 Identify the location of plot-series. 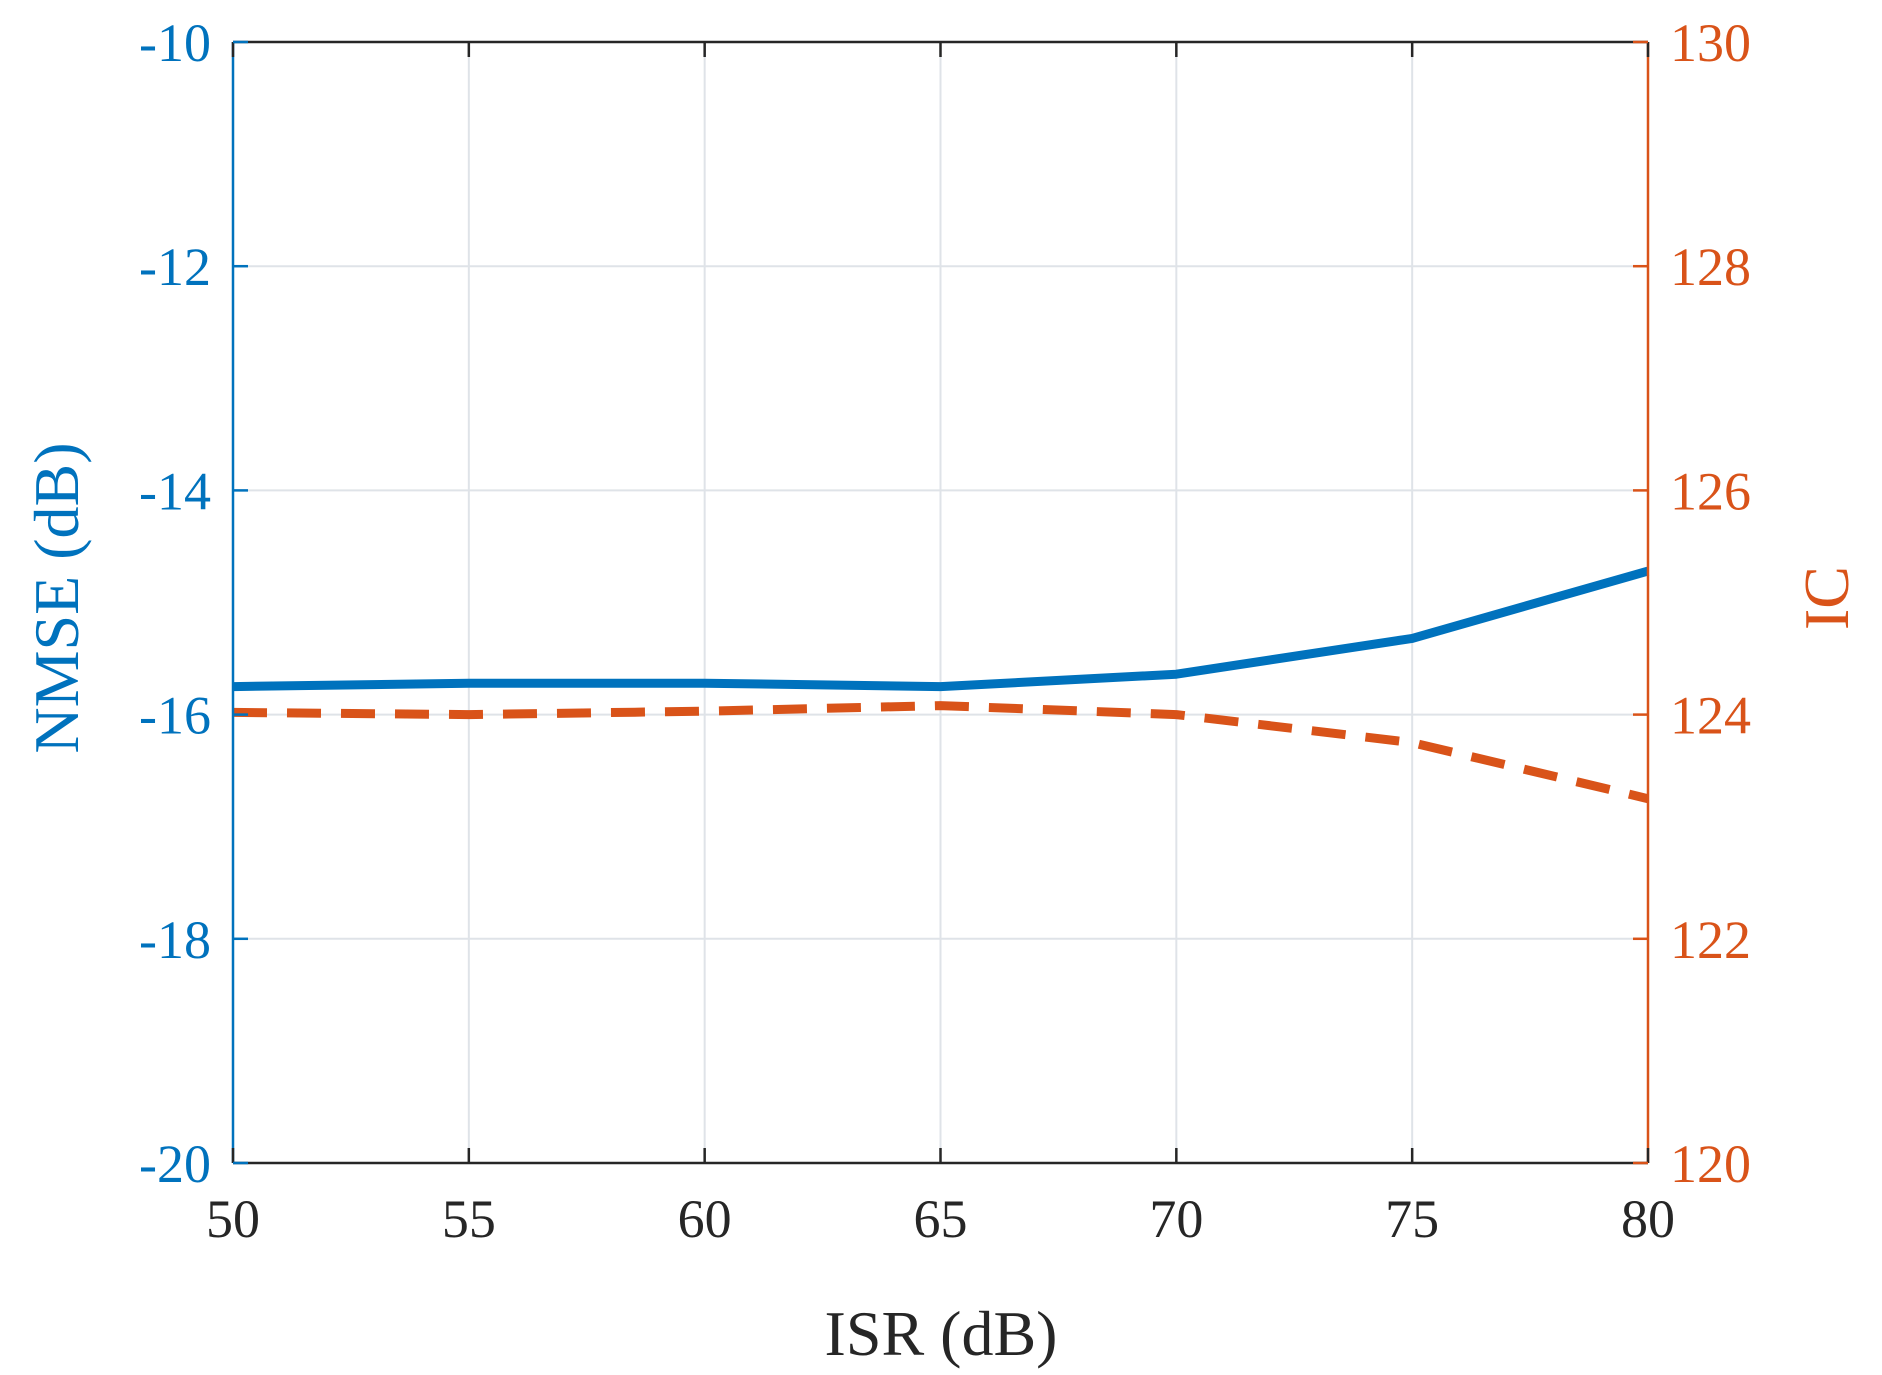
(941, 685).